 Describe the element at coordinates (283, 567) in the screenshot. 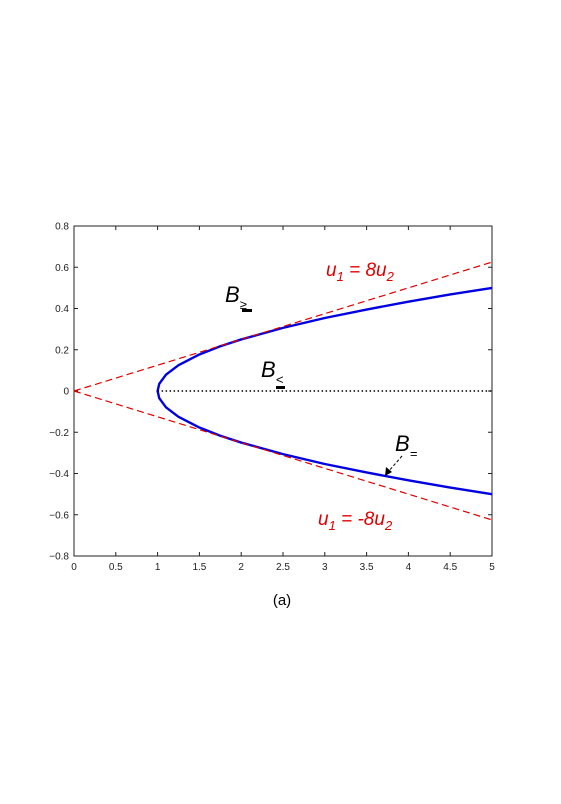

I see `x-tick-label: 2.5` at that location.